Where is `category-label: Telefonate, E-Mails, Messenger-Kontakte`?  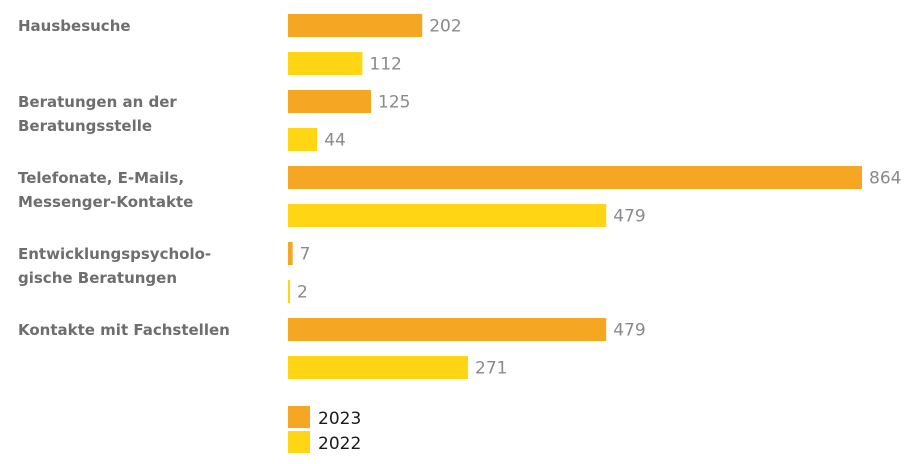 category-label: Telefonate, E-Mails, Messenger-Kontakte is located at coordinates (105, 190).